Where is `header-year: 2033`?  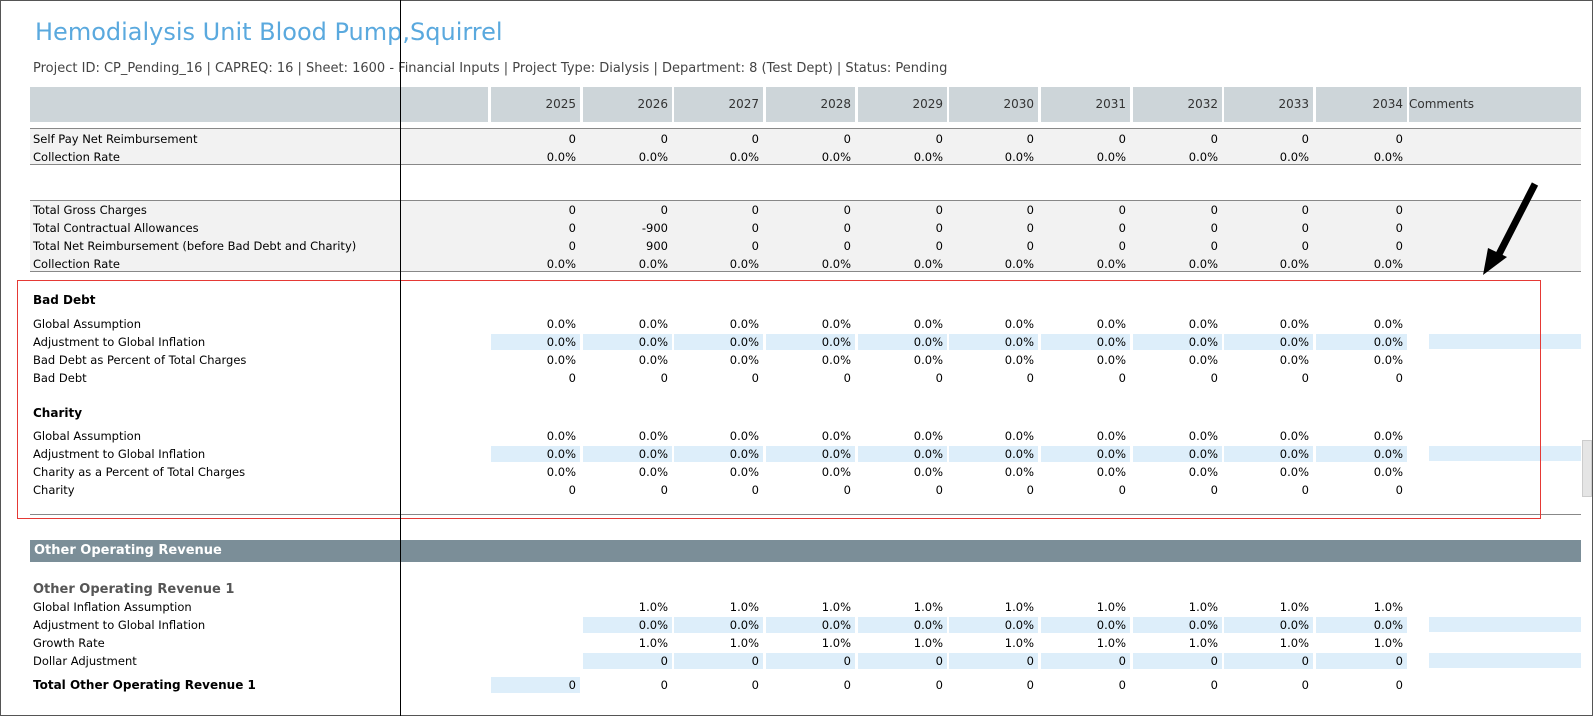 header-year: 2033 is located at coordinates (1293, 104).